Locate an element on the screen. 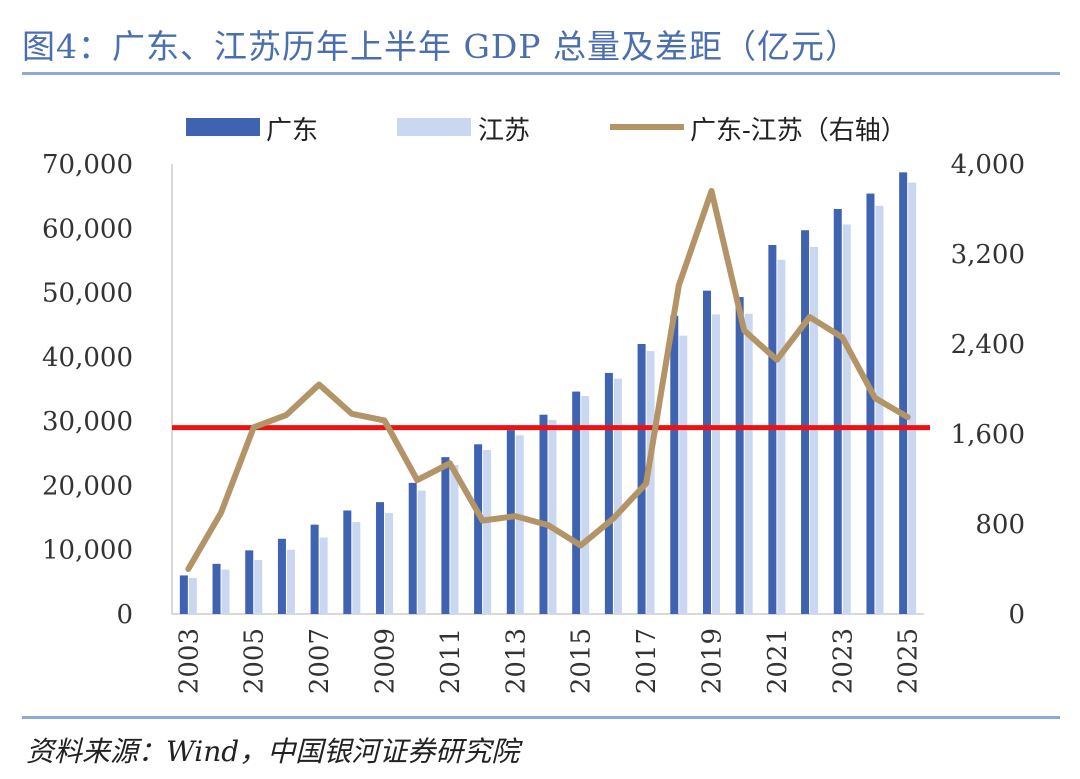 This screenshot has height=779, width=1080. left-tick-0: 0 is located at coordinates (124, 615).